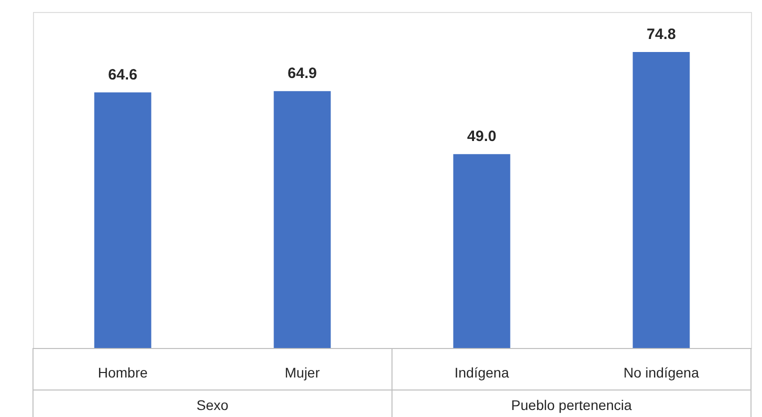 The image size is (762, 417). What do you see at coordinates (302, 372) in the screenshot?
I see `x-tick-label: Mujer` at bounding box center [302, 372].